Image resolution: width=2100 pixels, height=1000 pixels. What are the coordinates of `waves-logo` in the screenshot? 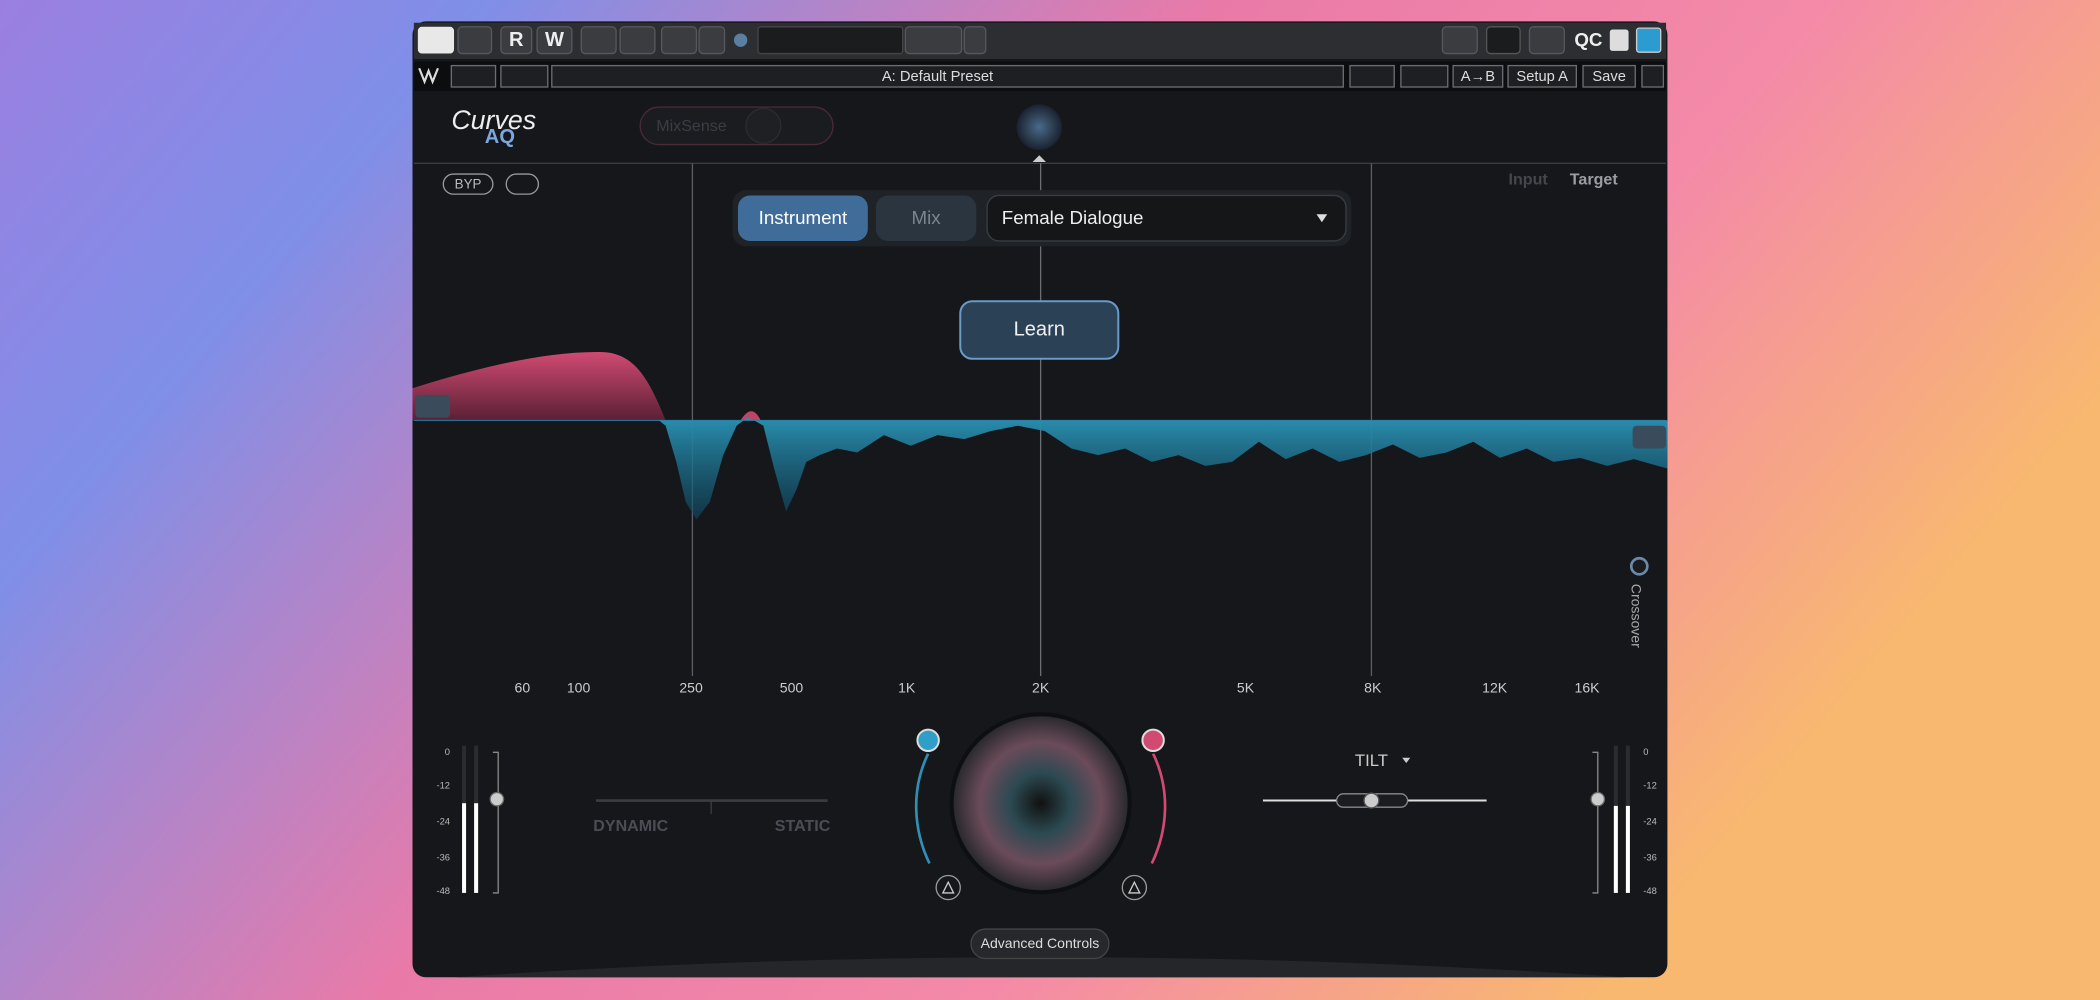 It's located at (428, 76).